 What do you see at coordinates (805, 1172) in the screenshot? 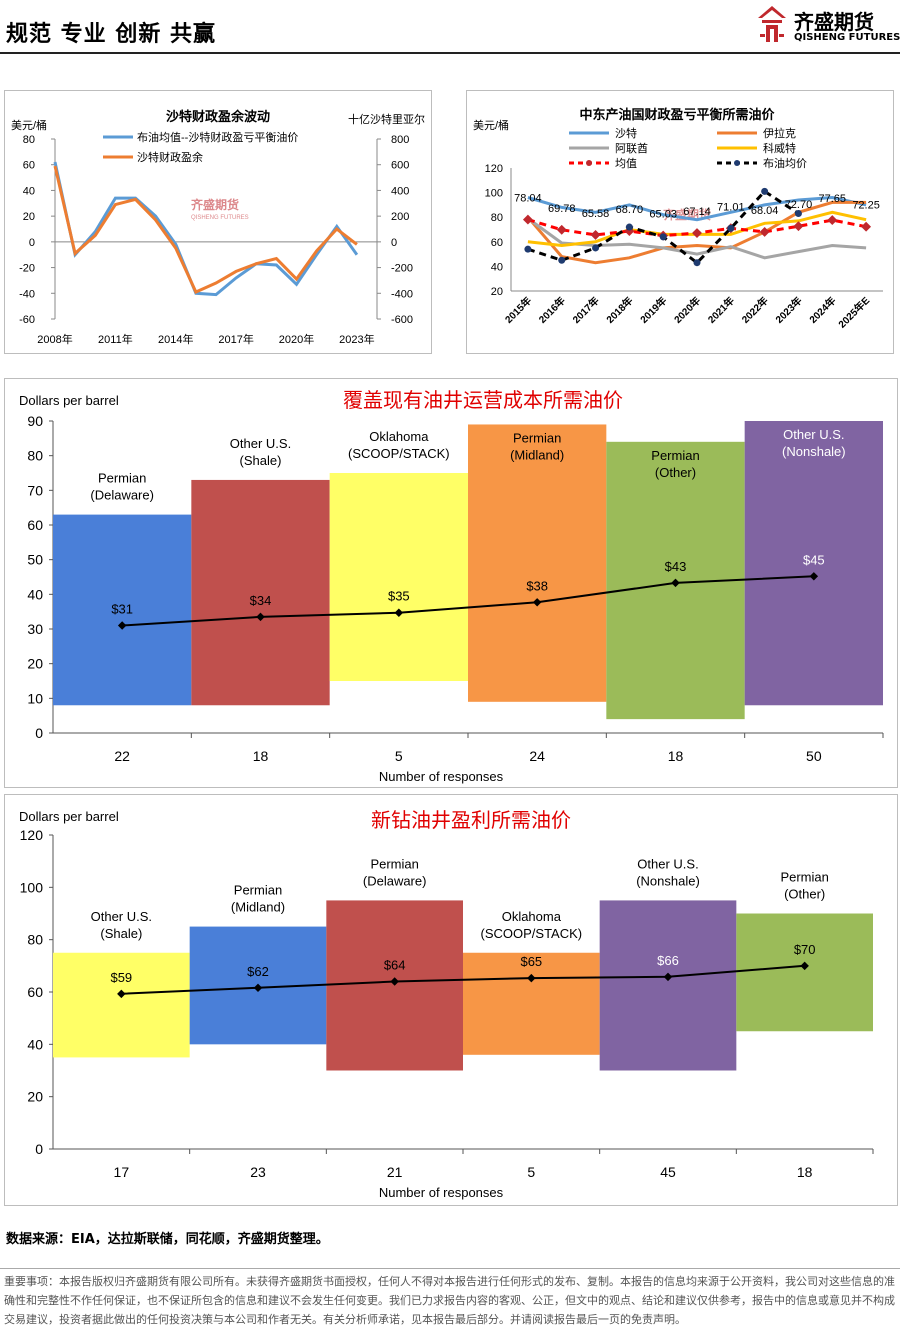
I see `chart4-responses-label: 18` at bounding box center [805, 1172].